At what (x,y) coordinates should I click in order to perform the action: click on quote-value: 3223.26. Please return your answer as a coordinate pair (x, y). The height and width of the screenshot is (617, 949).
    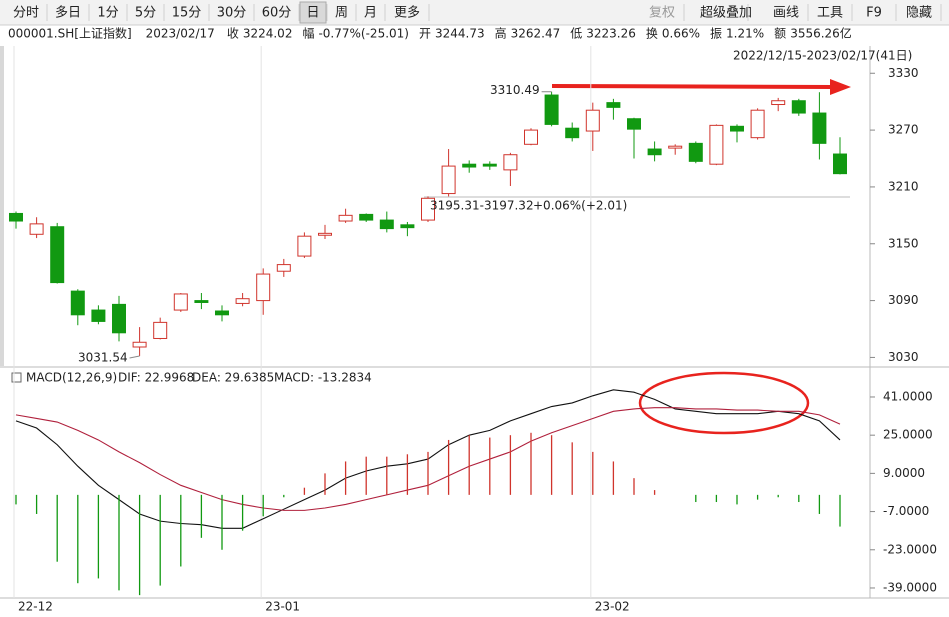
    Looking at the image, I should click on (611, 34).